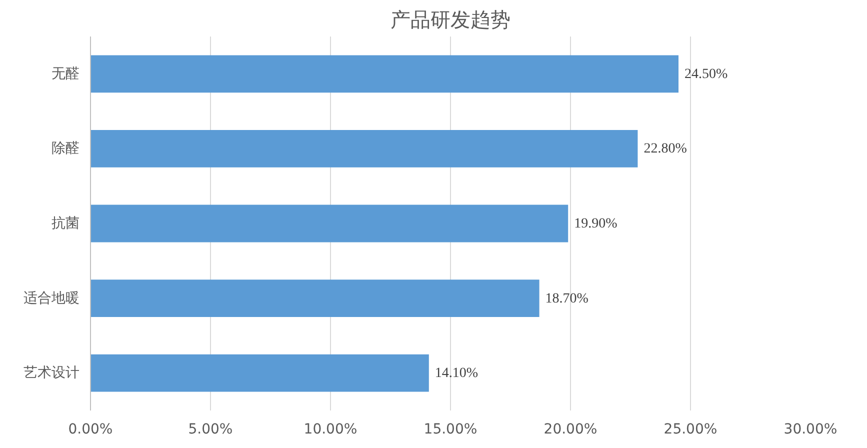 This screenshot has height=448, width=867. What do you see at coordinates (811, 430) in the screenshot?
I see `x-tick-label: 30.00%` at bounding box center [811, 430].